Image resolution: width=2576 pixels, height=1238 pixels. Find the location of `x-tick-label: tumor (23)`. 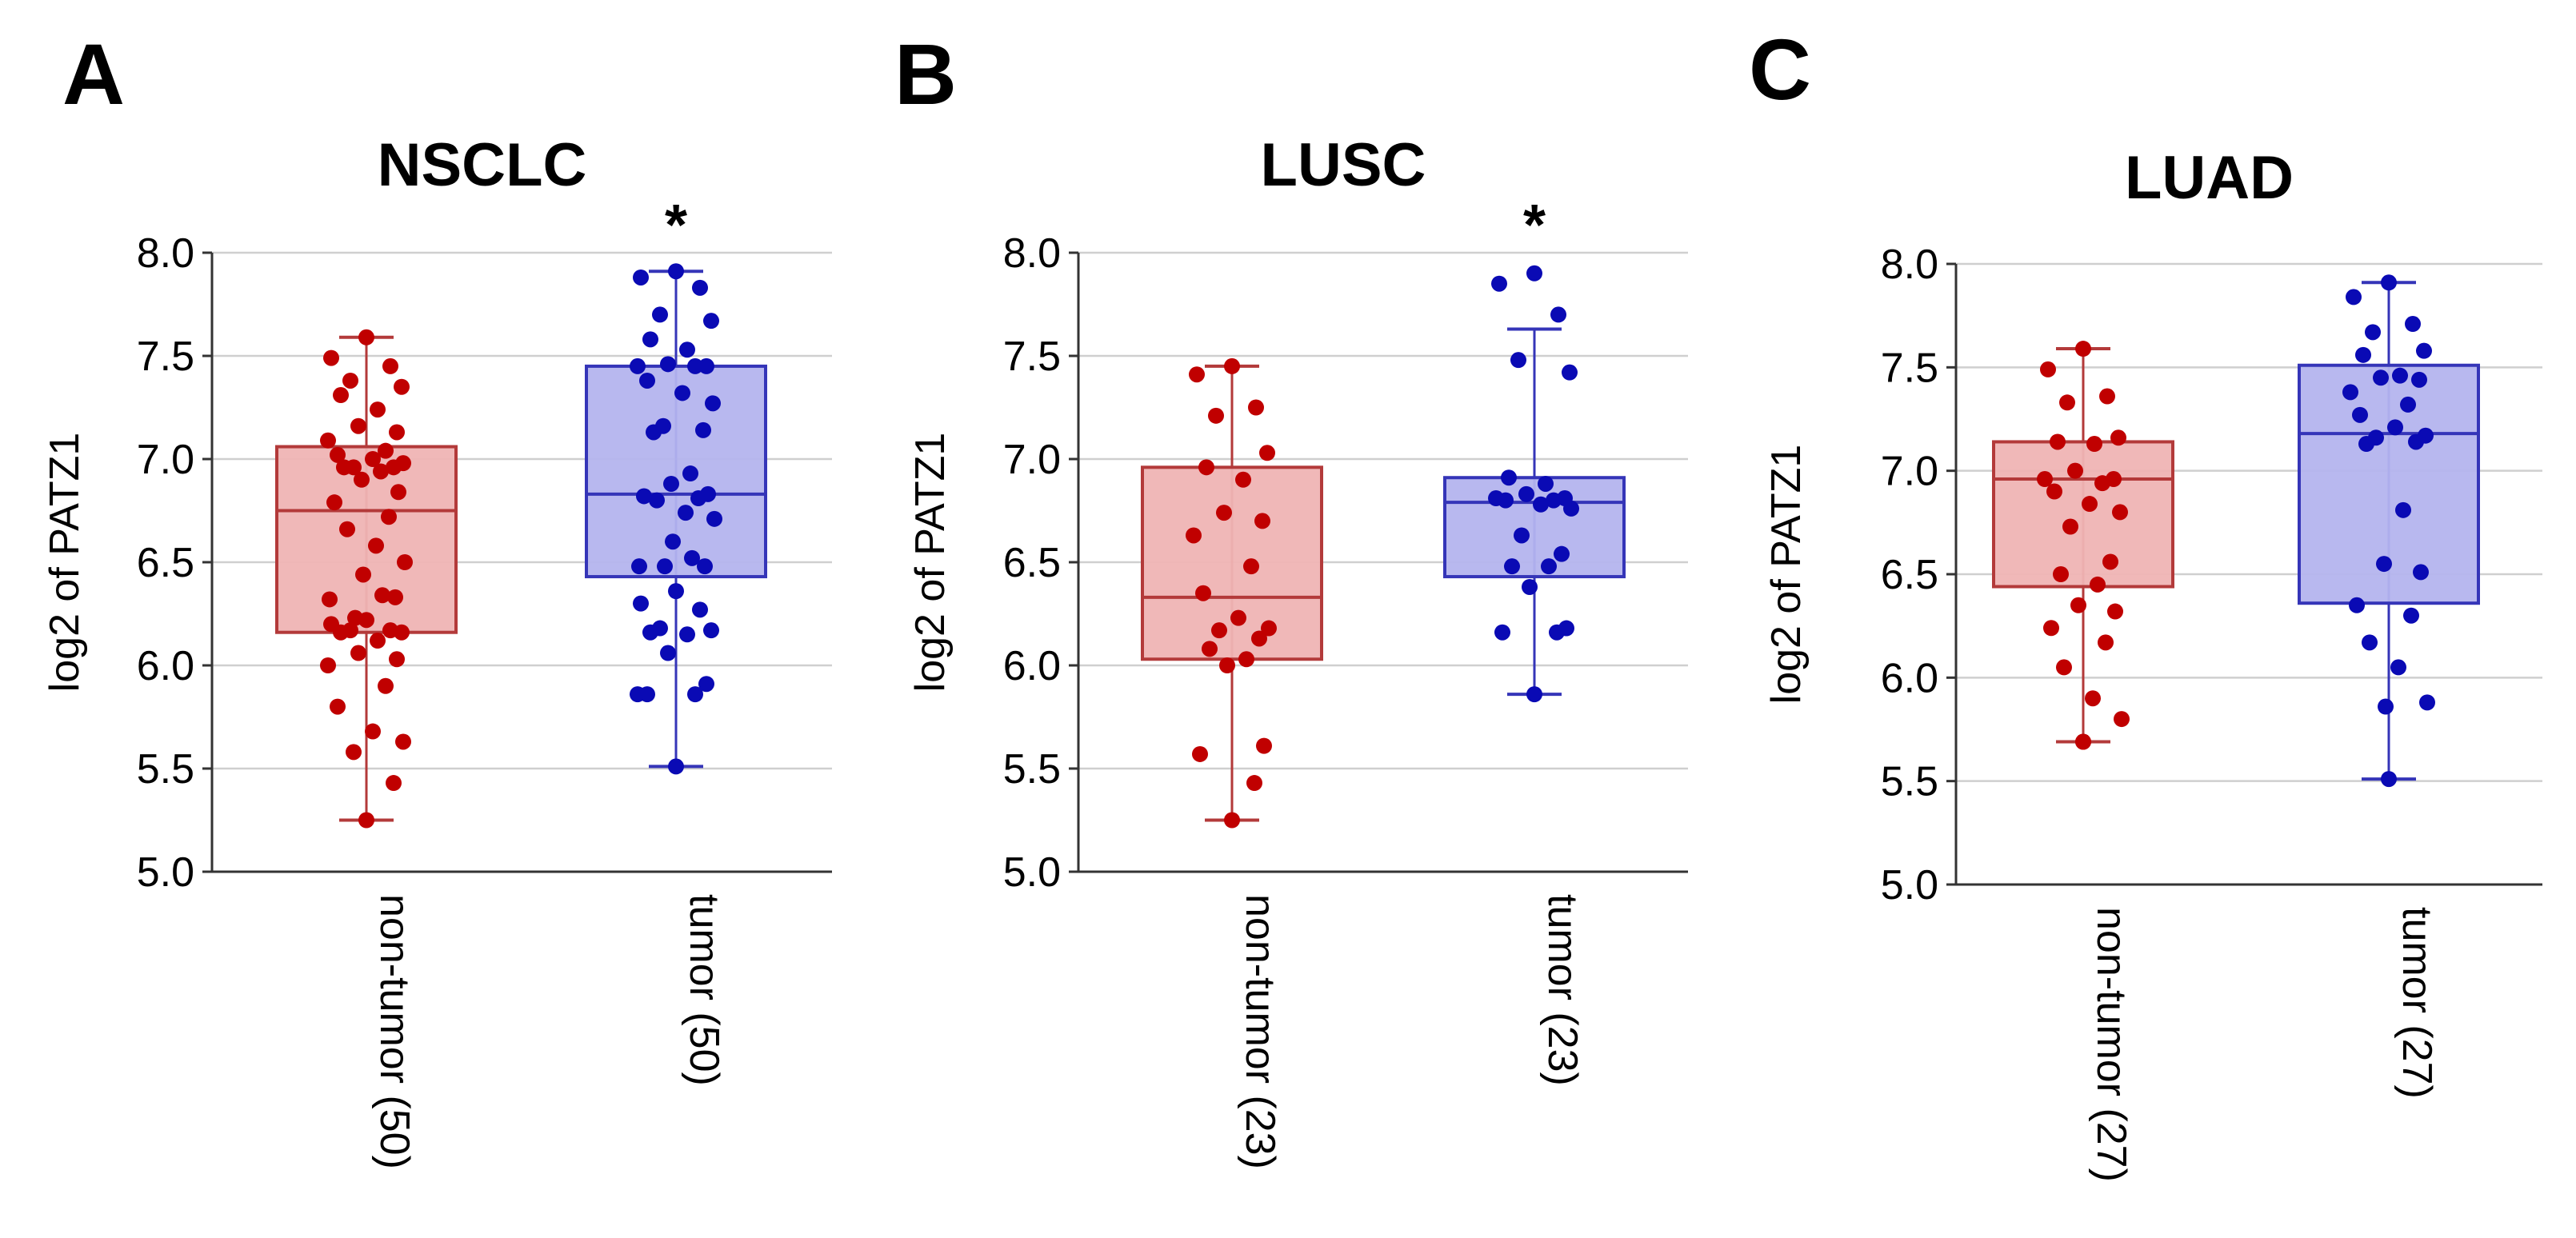

x-tick-label: tumor (23) is located at coordinates (1562, 990).